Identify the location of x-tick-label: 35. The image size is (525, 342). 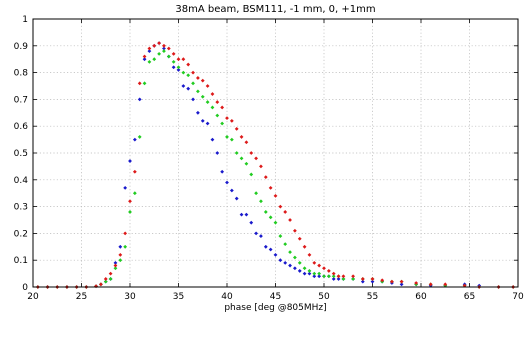
(178, 297).